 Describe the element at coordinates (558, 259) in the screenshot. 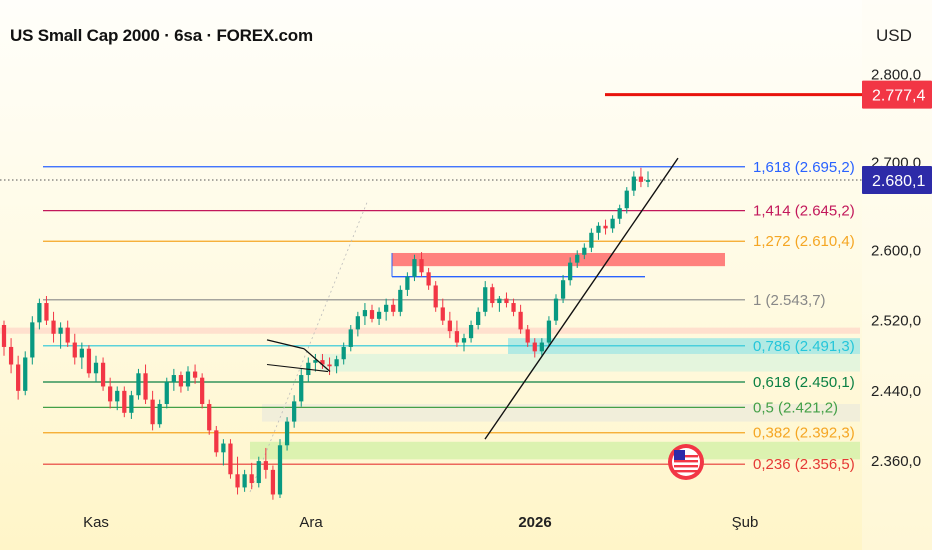

I see `resistance-zone` at that location.